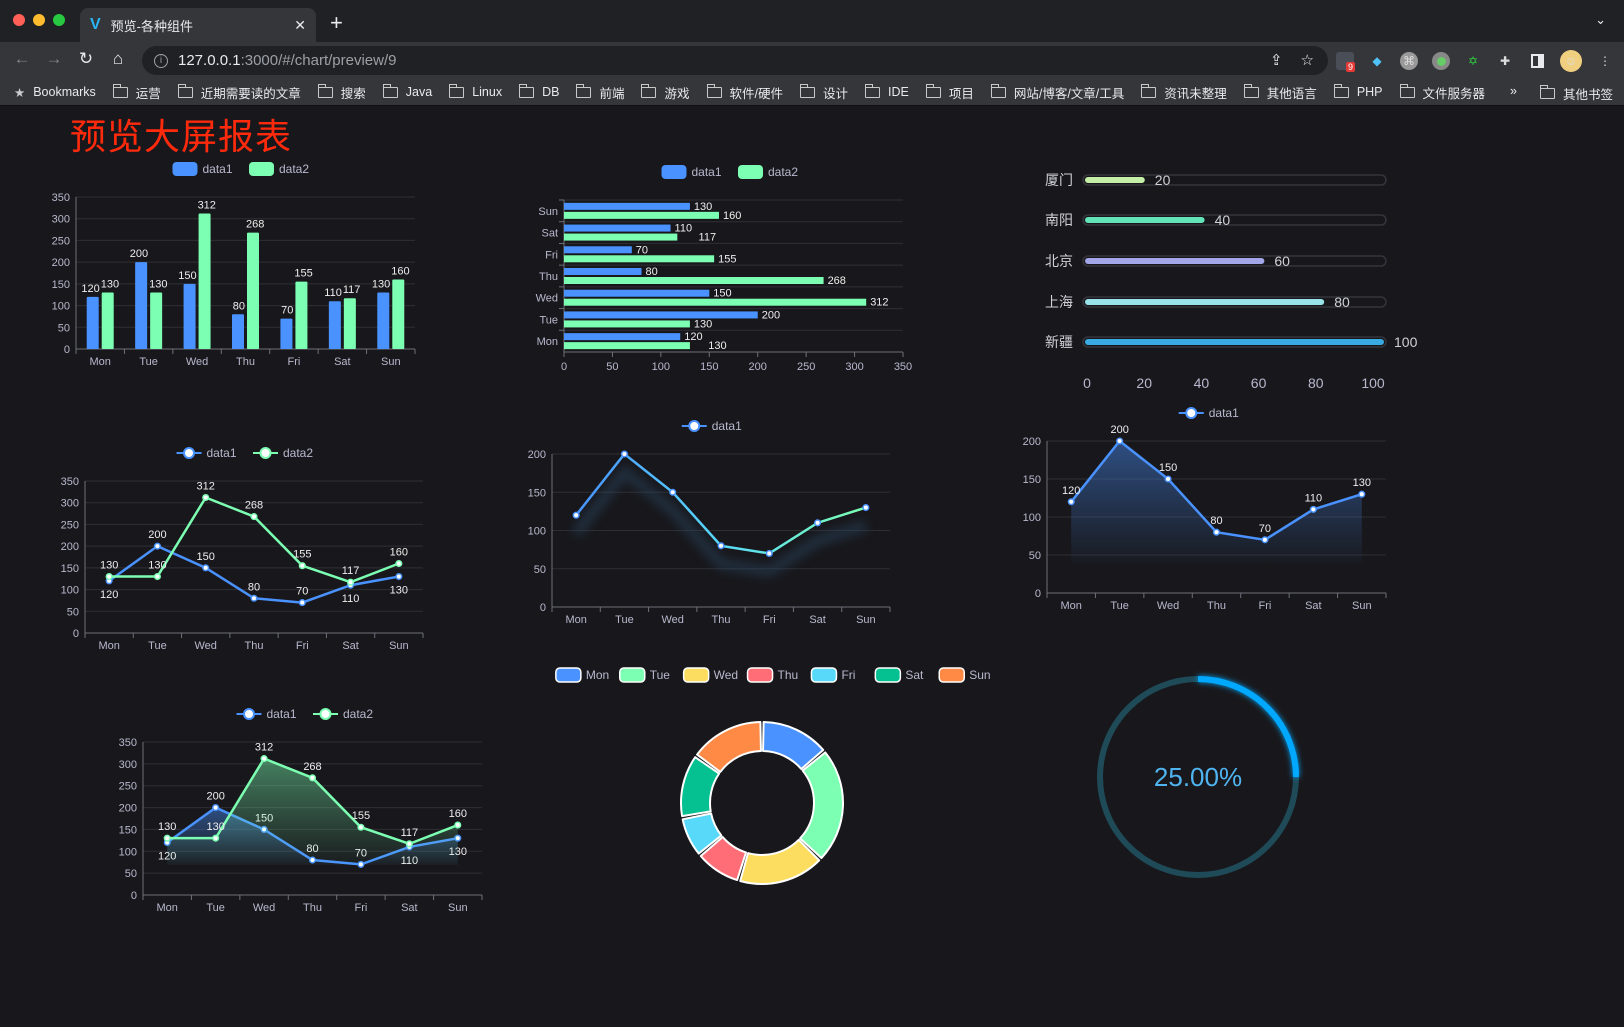  What do you see at coordinates (1441, 61) in the screenshot?
I see `circle-extension-icon` at bounding box center [1441, 61].